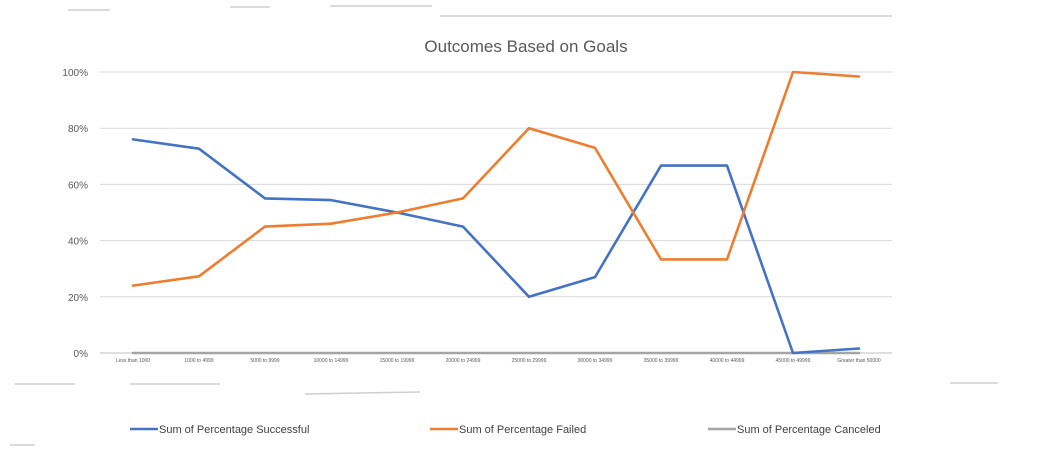 Image resolution: width=1046 pixels, height=456 pixels. What do you see at coordinates (75, 73) in the screenshot?
I see `y-tick-label: 100%` at bounding box center [75, 73].